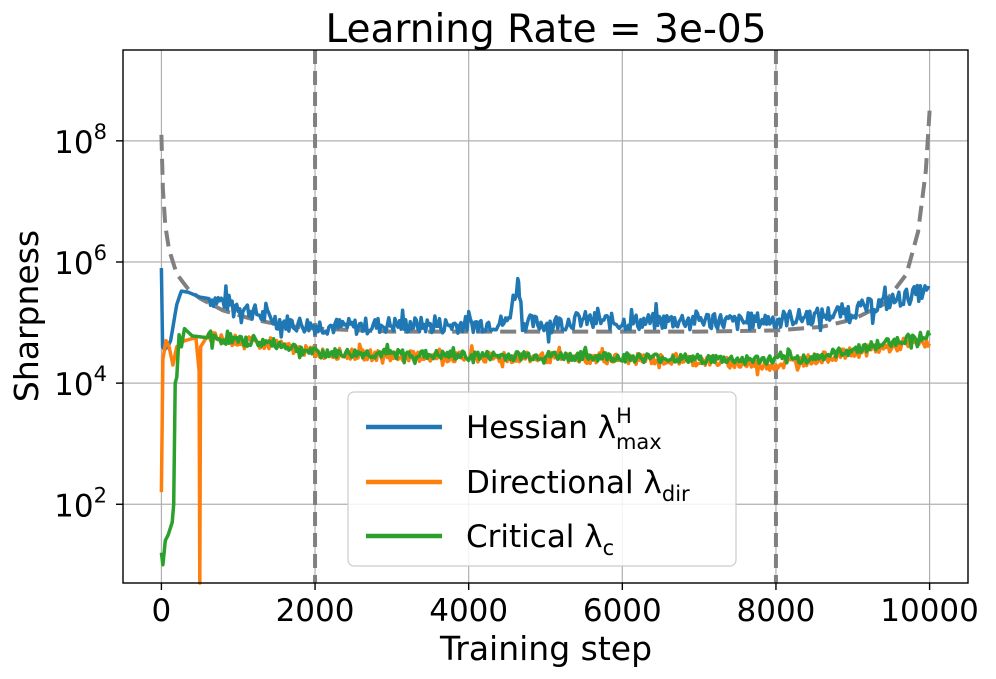 Image resolution: width=996 pixels, height=679 pixels. I want to click on y-axis-ticks: 10² 10⁴ 10⁶ 10⁸, so click(88, 322).